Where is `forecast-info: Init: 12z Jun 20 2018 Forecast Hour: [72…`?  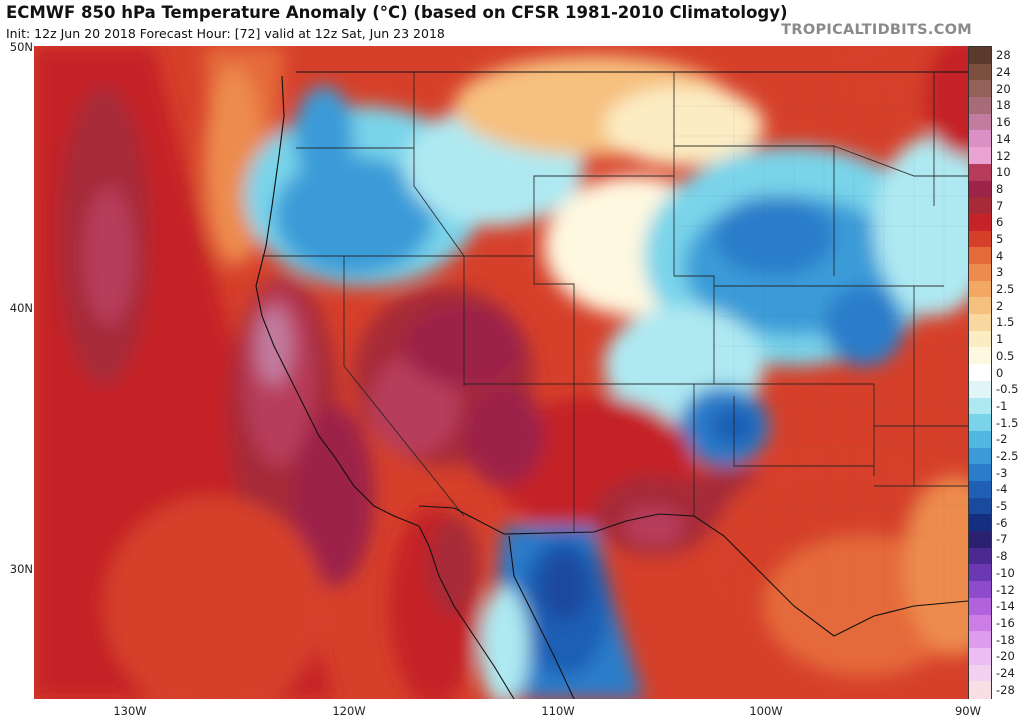
forecast-info: Init: 12z Jun 20 2018 Forecast Hour: [72… is located at coordinates (225, 33).